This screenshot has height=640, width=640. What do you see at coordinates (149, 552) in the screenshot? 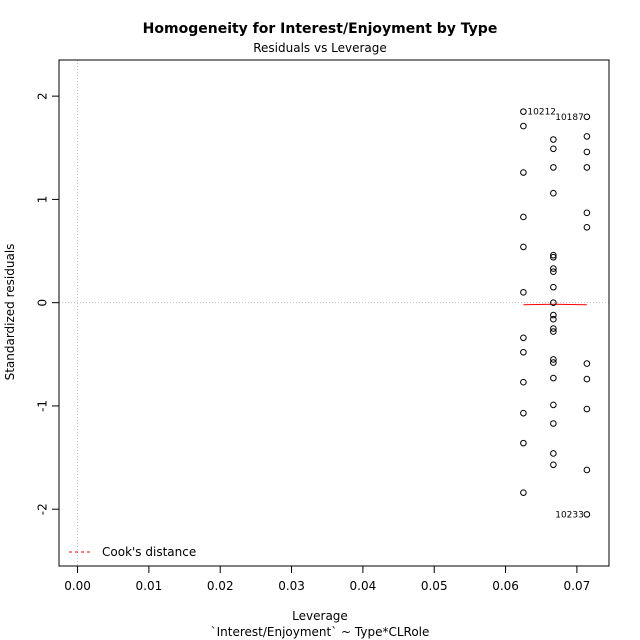
I see `cooks-distance-legend-label: Cook's distance` at bounding box center [149, 552].